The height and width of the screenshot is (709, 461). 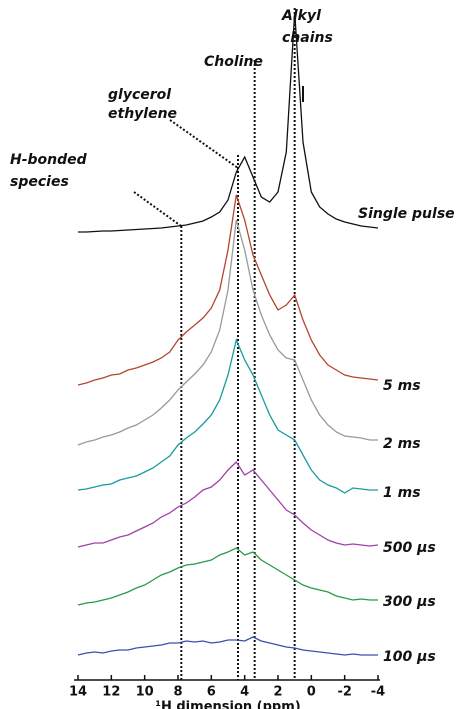 I want to click on series-label: 300 µs, so click(x=409, y=602).